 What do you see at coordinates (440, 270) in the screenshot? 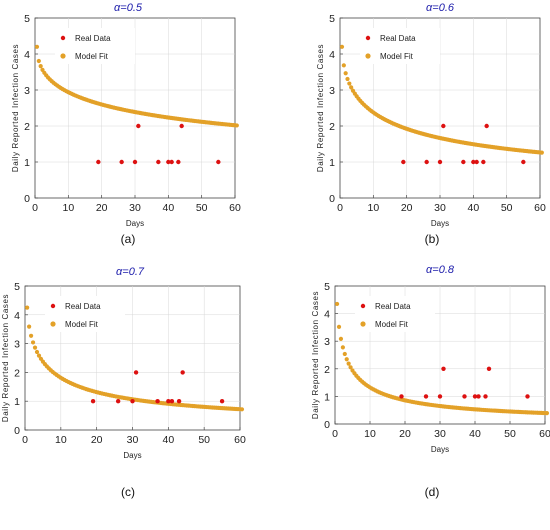
I see `chart-title: α=0.8` at bounding box center [440, 270].